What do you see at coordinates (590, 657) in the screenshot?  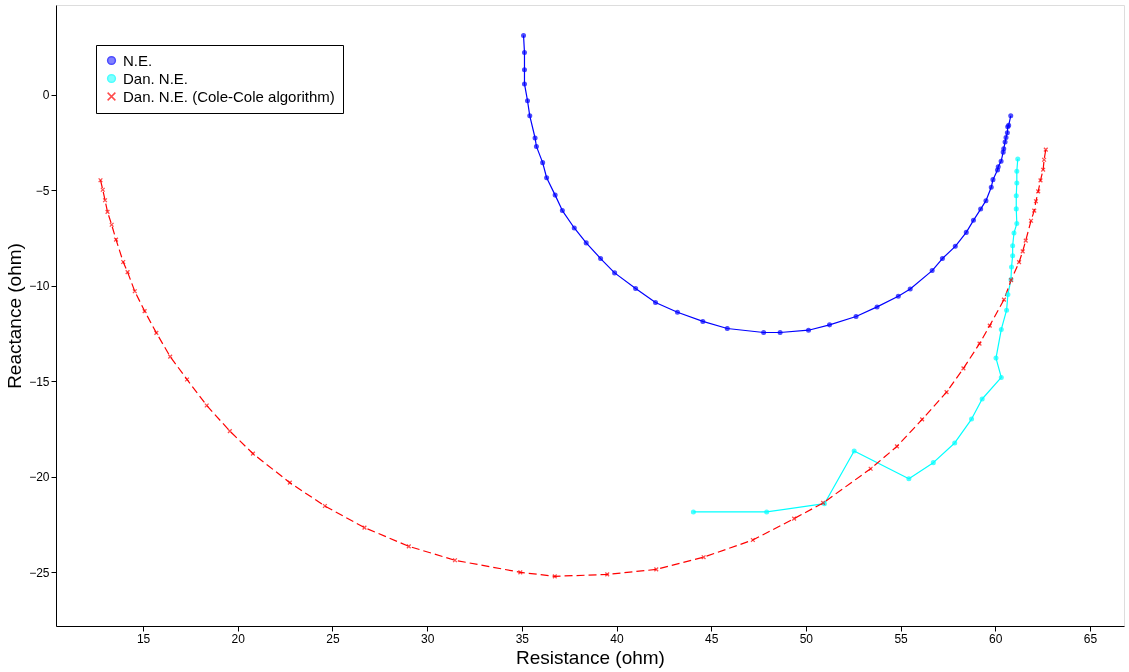 I see `x-axis-title: Resistance (ohm)` at bounding box center [590, 657].